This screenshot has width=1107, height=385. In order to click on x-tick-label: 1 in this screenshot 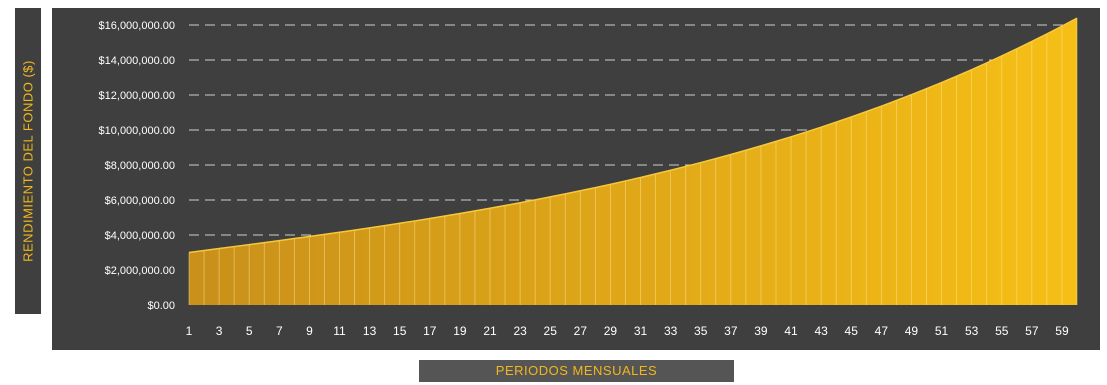, I will do `click(189, 331)`.